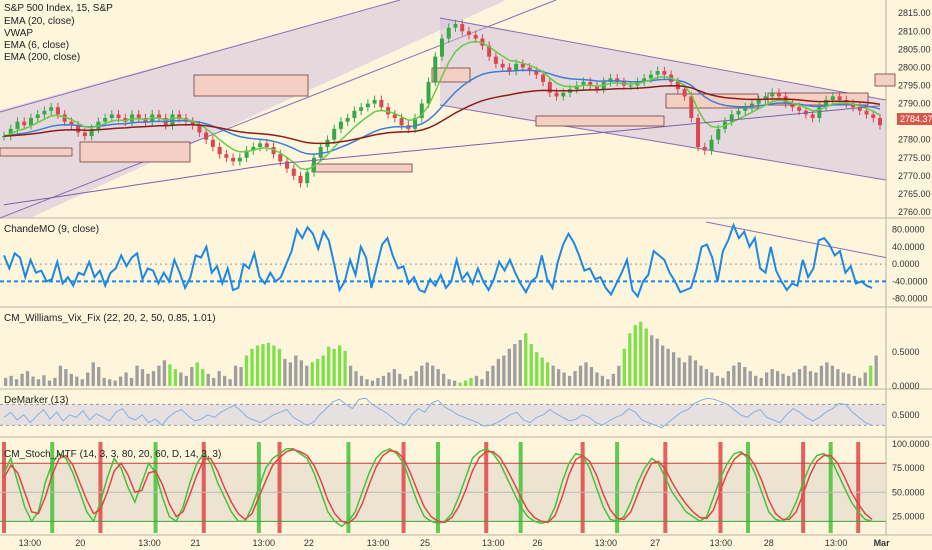 This screenshot has height=550, width=932. What do you see at coordinates (200, 56) in the screenshot?
I see `up-channel-upper` at bounding box center [200, 56].